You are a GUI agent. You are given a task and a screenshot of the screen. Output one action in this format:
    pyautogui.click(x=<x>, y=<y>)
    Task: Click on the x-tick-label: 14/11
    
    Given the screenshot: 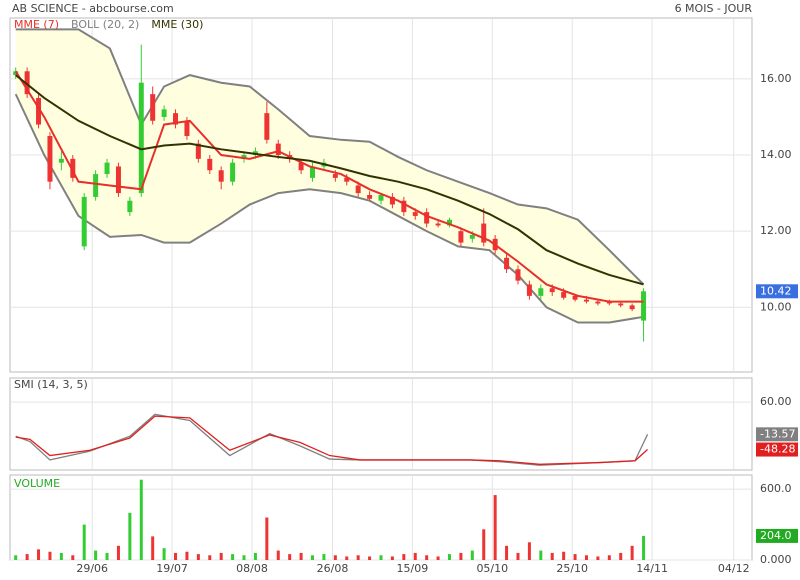 What is the action you would take?
    pyautogui.click(x=652, y=568)
    